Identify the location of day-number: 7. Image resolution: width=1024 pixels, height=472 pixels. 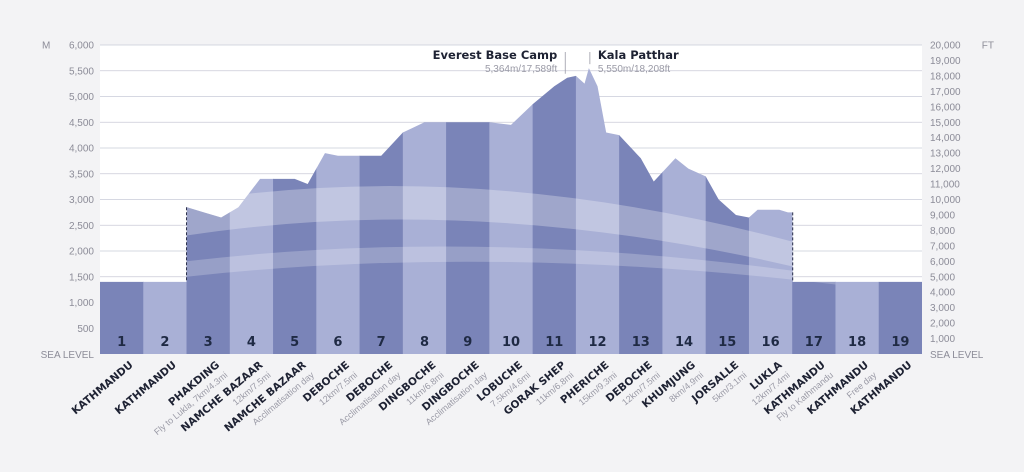
(381, 342).